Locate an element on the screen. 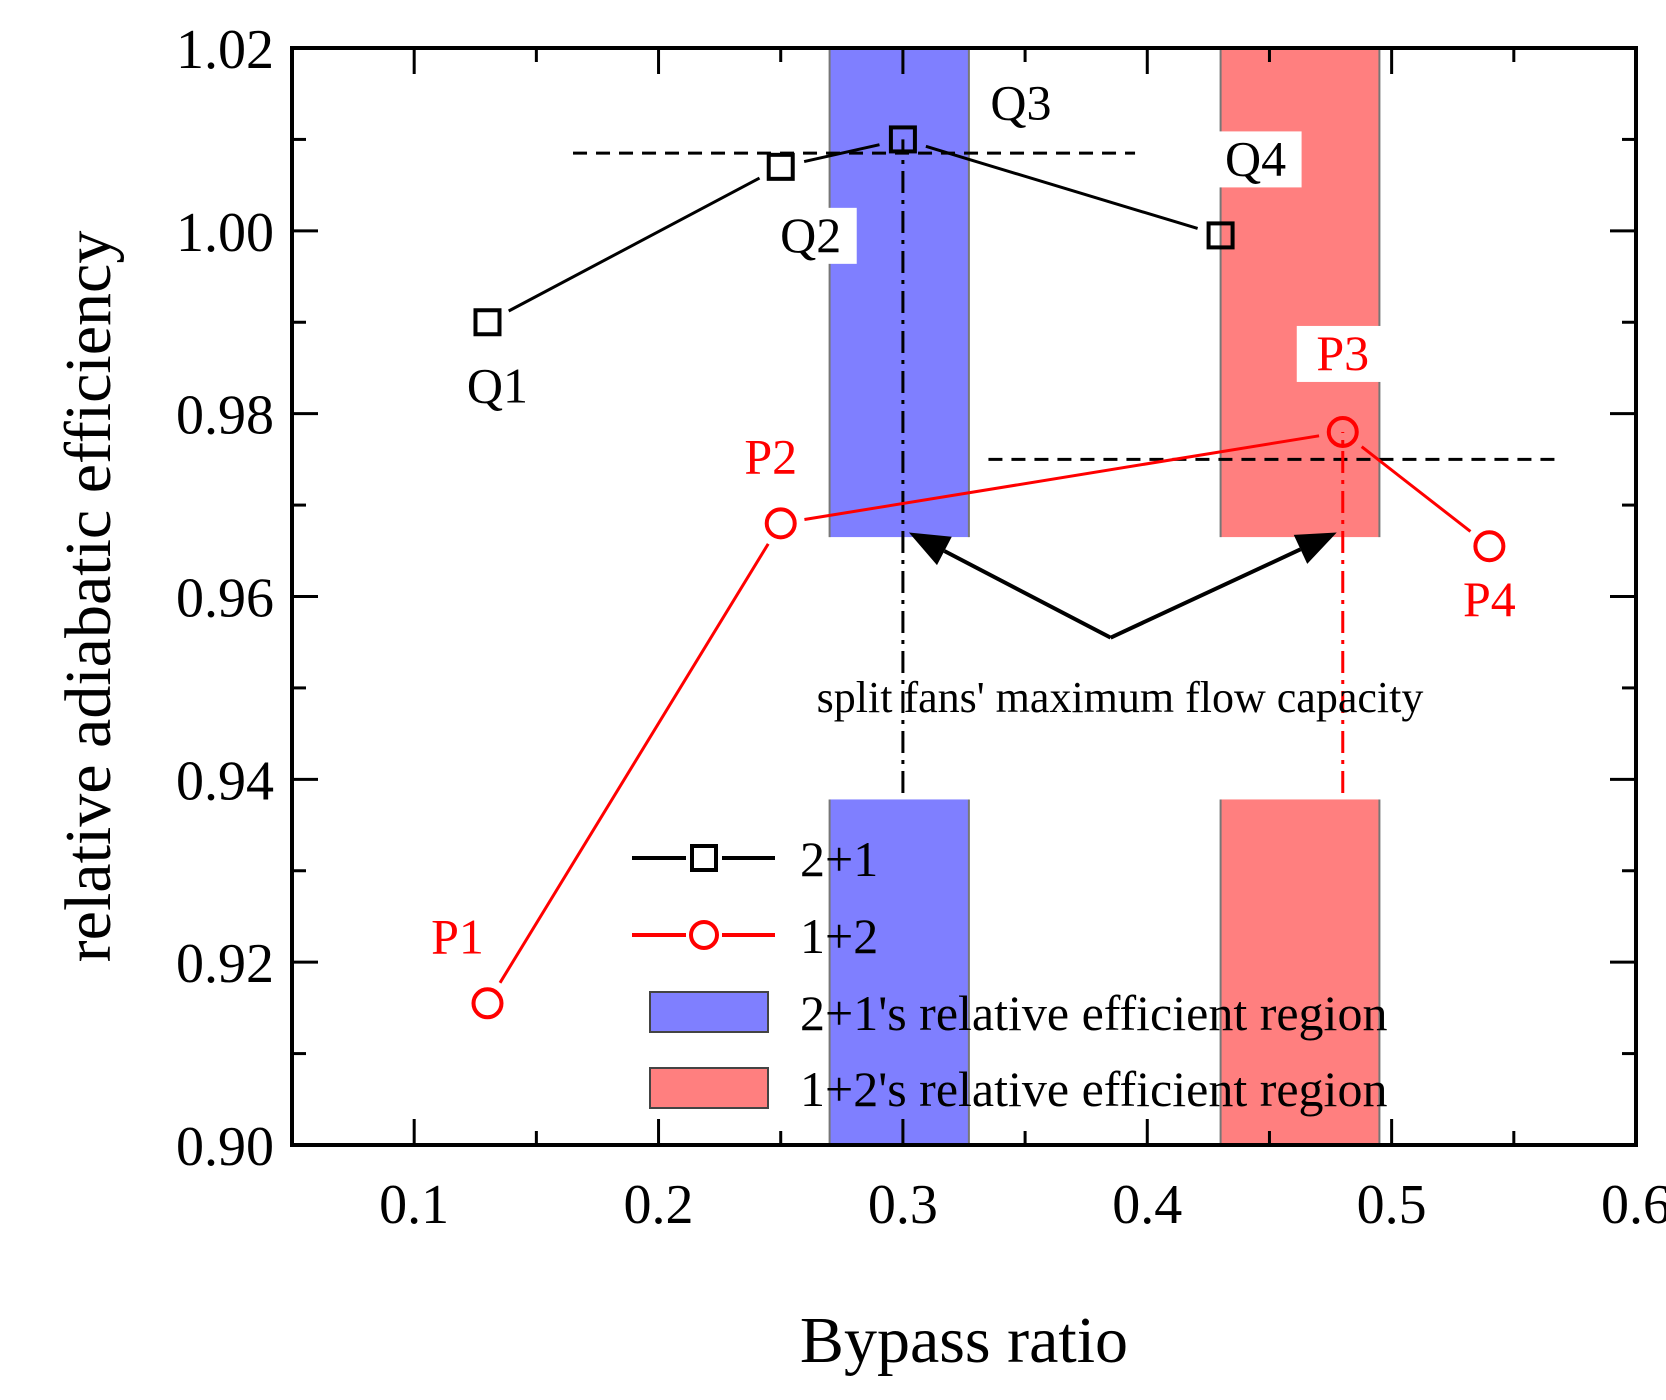 The height and width of the screenshot is (1400, 1666). point-P2-marker is located at coordinates (780, 523).